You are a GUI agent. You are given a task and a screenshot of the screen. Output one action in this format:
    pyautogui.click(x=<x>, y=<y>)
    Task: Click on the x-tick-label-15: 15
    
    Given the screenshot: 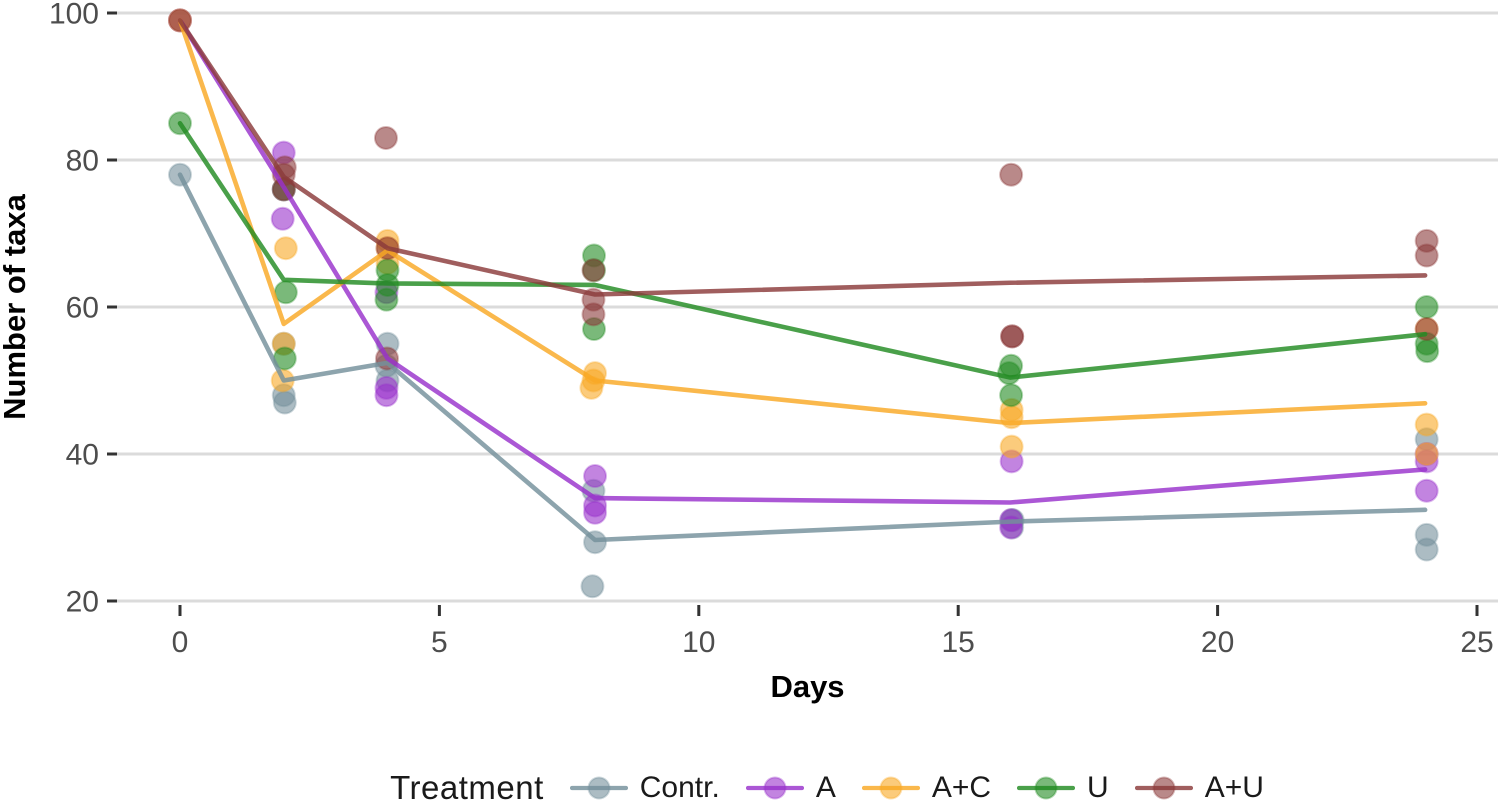 What is the action you would take?
    pyautogui.click(x=958, y=642)
    